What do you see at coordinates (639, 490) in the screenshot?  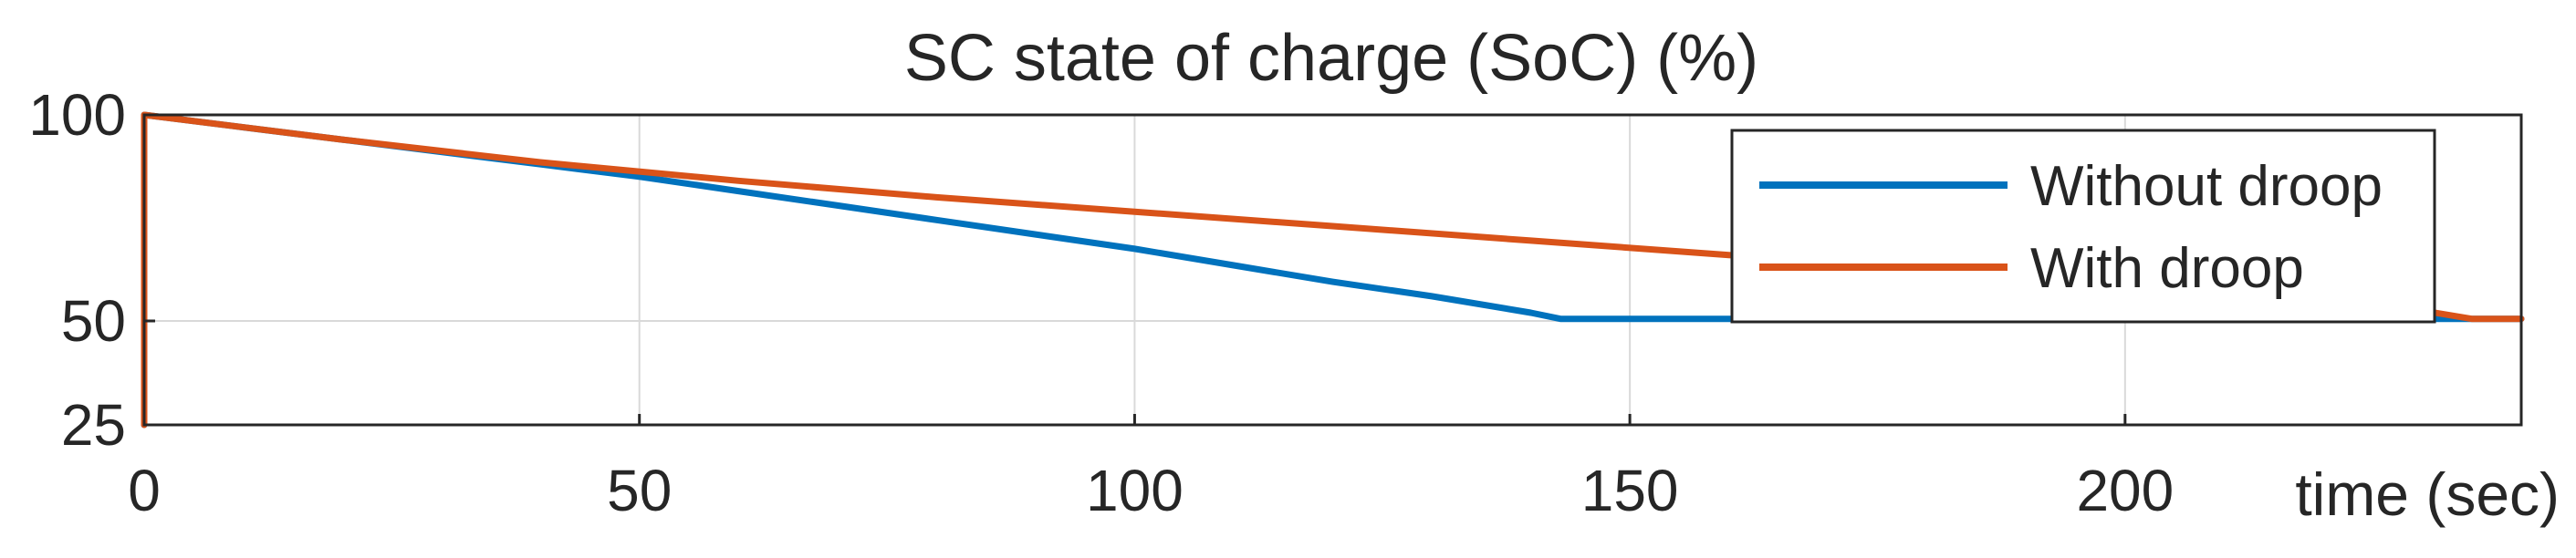 I see `x-tick-label: 50` at bounding box center [639, 490].